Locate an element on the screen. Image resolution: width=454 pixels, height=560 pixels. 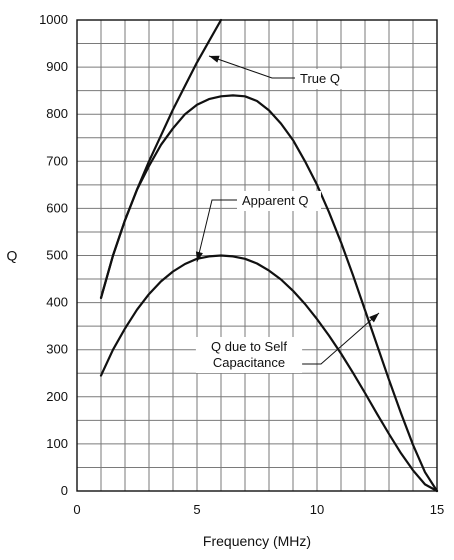
y-tick-label: 600 is located at coordinates (57, 207).